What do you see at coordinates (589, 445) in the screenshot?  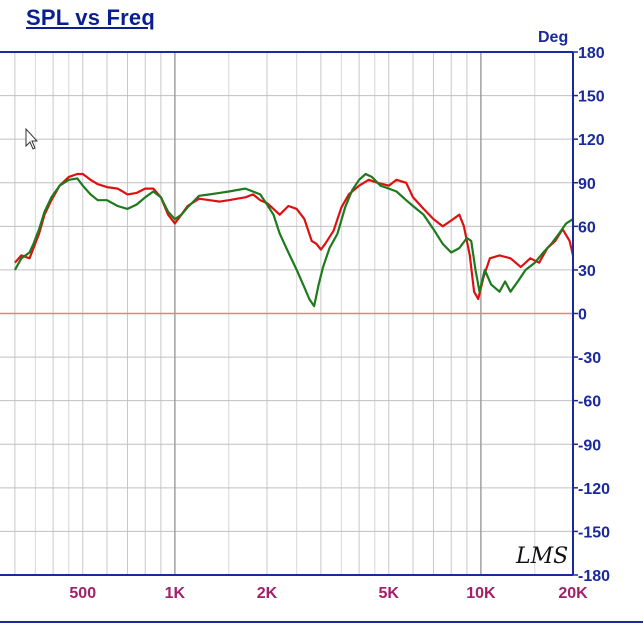 I see `y-tick-label: -90` at bounding box center [589, 445].